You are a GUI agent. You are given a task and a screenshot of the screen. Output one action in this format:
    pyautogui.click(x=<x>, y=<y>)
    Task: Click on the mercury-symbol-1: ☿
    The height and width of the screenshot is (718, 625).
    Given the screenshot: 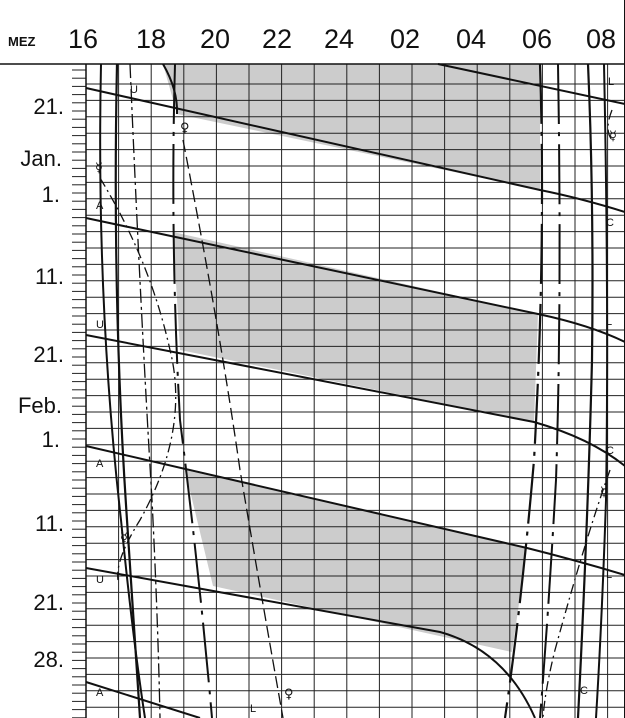 What is the action you would take?
    pyautogui.click(x=99, y=168)
    